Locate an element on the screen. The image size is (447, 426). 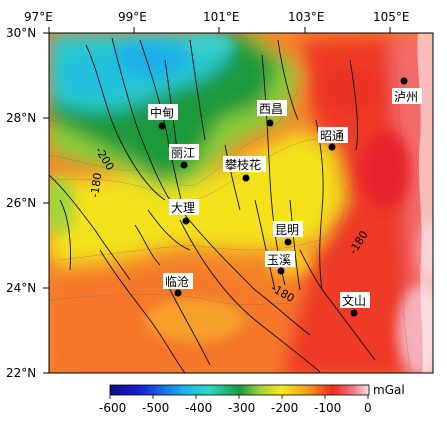
colorbar-tick: -600 is located at coordinates (112, 408).